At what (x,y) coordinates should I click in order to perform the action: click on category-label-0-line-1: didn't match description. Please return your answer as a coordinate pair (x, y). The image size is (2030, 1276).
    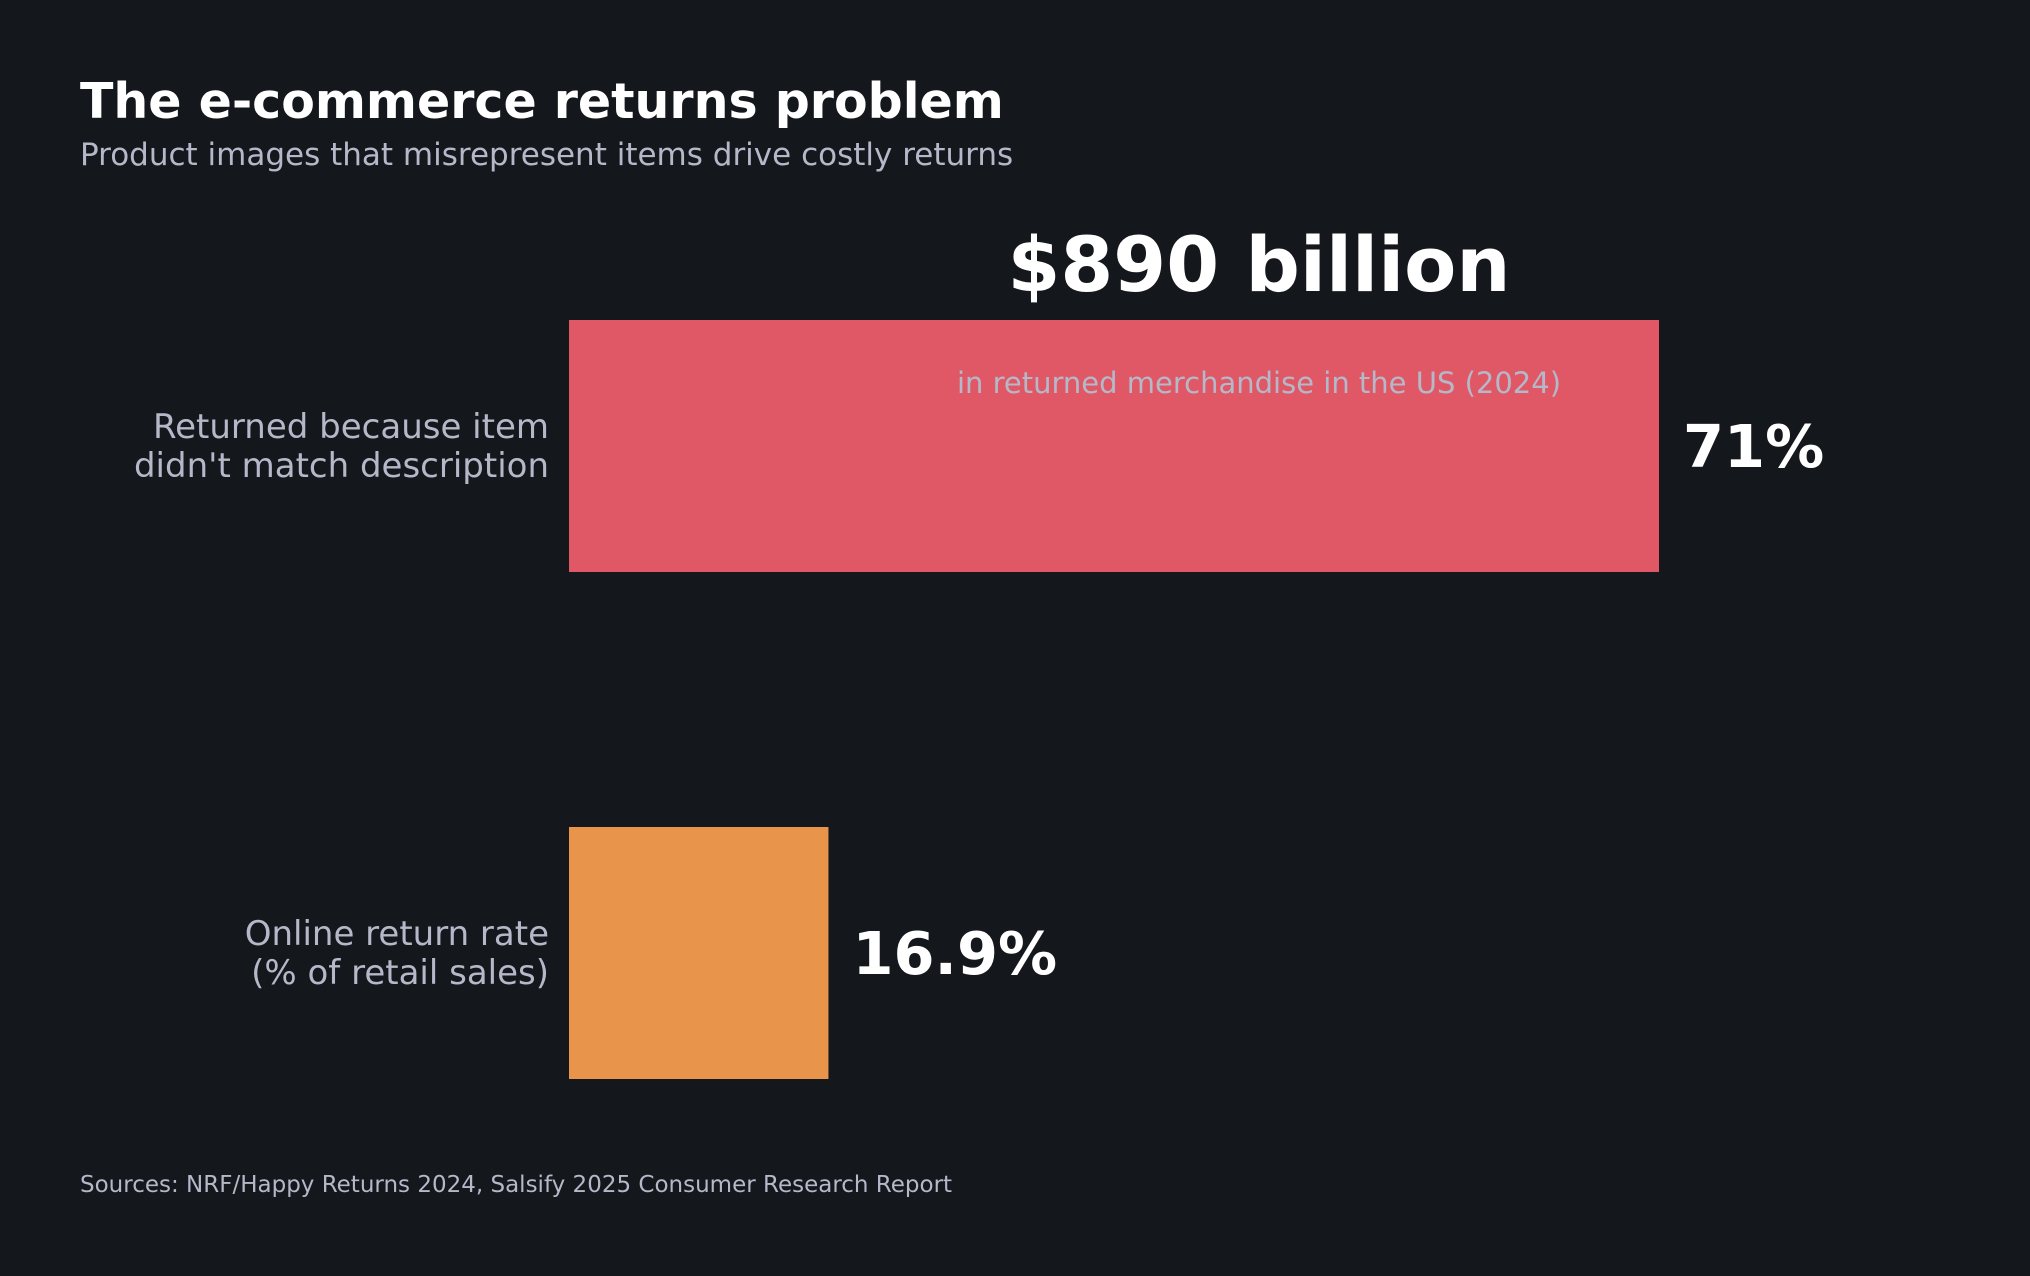
    Looking at the image, I should click on (341, 466).